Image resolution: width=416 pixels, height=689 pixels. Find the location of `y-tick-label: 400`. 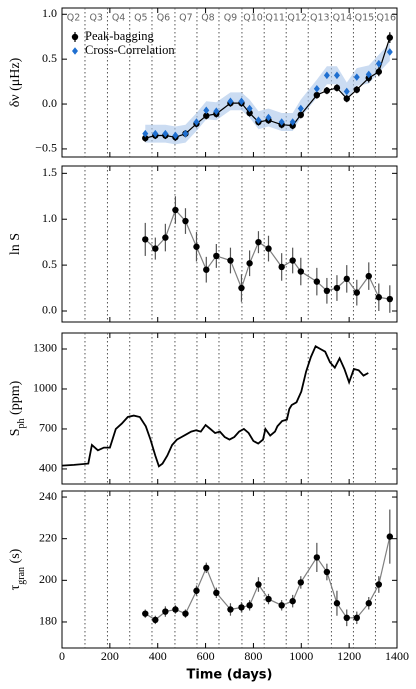

y-tick-label: 400 is located at coordinates (48, 468).